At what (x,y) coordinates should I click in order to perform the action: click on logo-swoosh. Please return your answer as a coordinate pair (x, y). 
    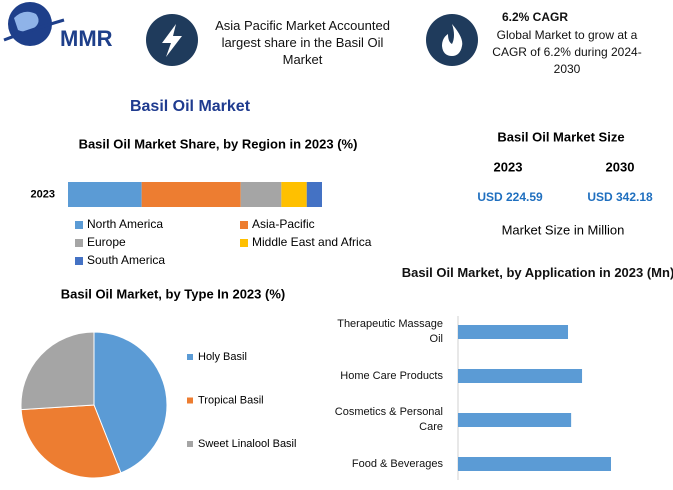
    Looking at the image, I should click on (34, 30).